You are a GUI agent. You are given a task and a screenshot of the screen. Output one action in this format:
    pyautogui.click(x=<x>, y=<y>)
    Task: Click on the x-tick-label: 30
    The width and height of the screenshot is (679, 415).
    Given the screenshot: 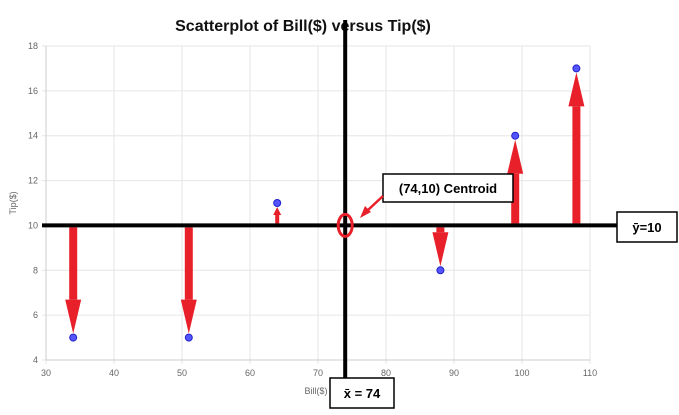 What is the action you would take?
    pyautogui.click(x=46, y=373)
    